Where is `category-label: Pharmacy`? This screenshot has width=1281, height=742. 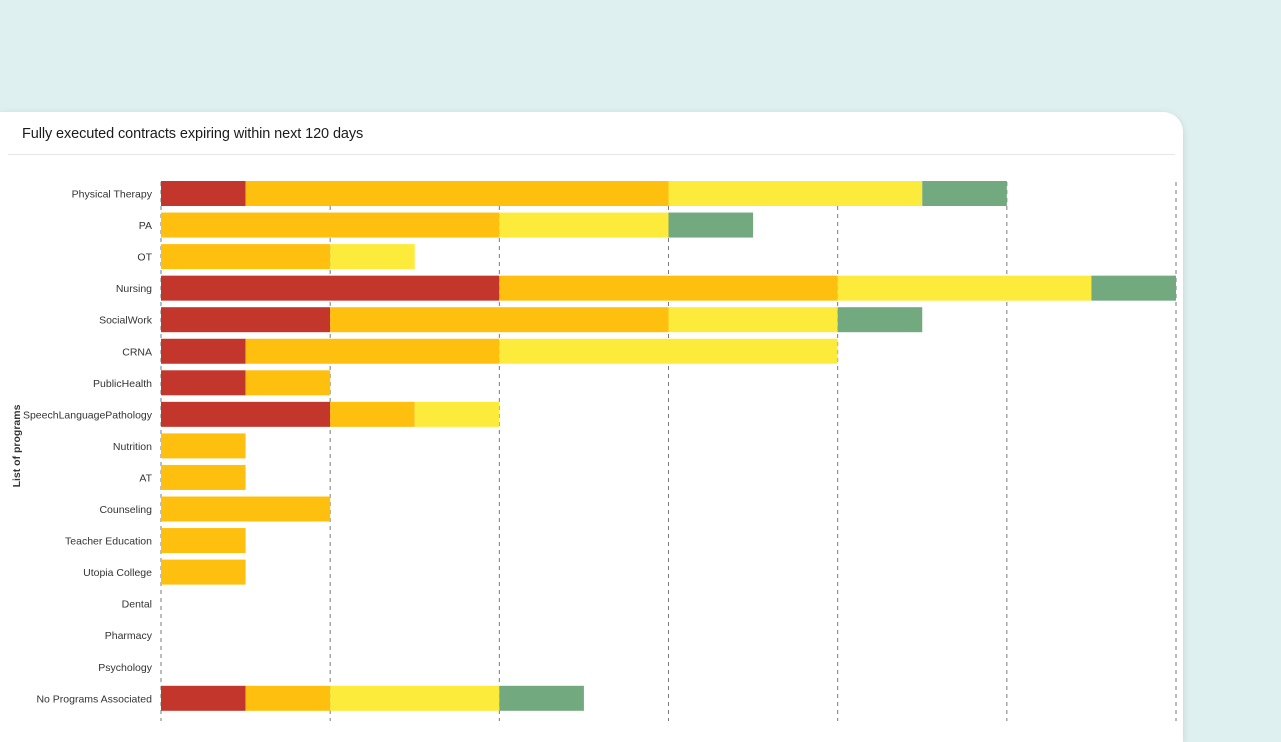
category-label: Pharmacy is located at coordinates (129, 636).